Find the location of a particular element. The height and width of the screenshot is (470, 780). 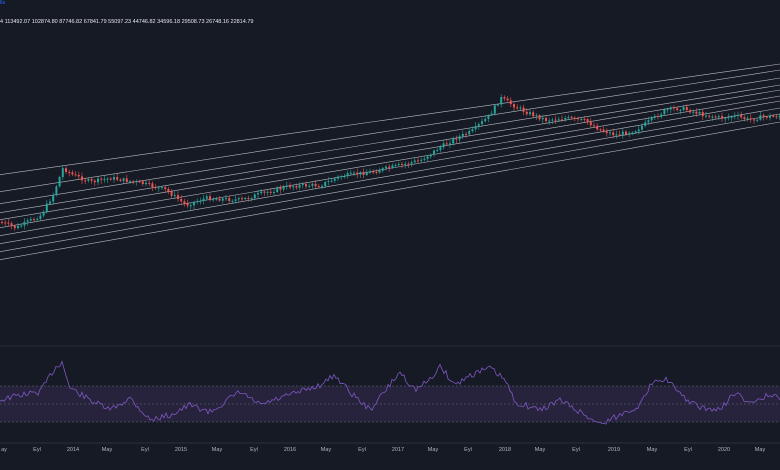

x-tick-label: 2019 is located at coordinates (614, 450).